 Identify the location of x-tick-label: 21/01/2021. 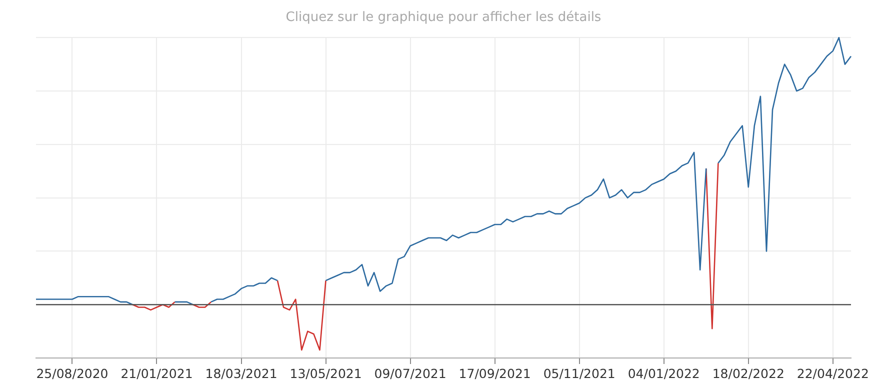
(156, 373).